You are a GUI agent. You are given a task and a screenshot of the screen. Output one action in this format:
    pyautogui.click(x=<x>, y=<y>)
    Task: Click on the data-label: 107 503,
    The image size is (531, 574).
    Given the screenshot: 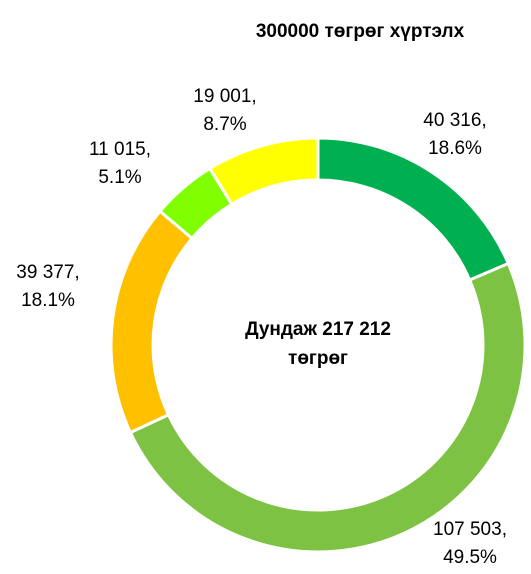 What is the action you would take?
    pyautogui.click(x=470, y=529)
    